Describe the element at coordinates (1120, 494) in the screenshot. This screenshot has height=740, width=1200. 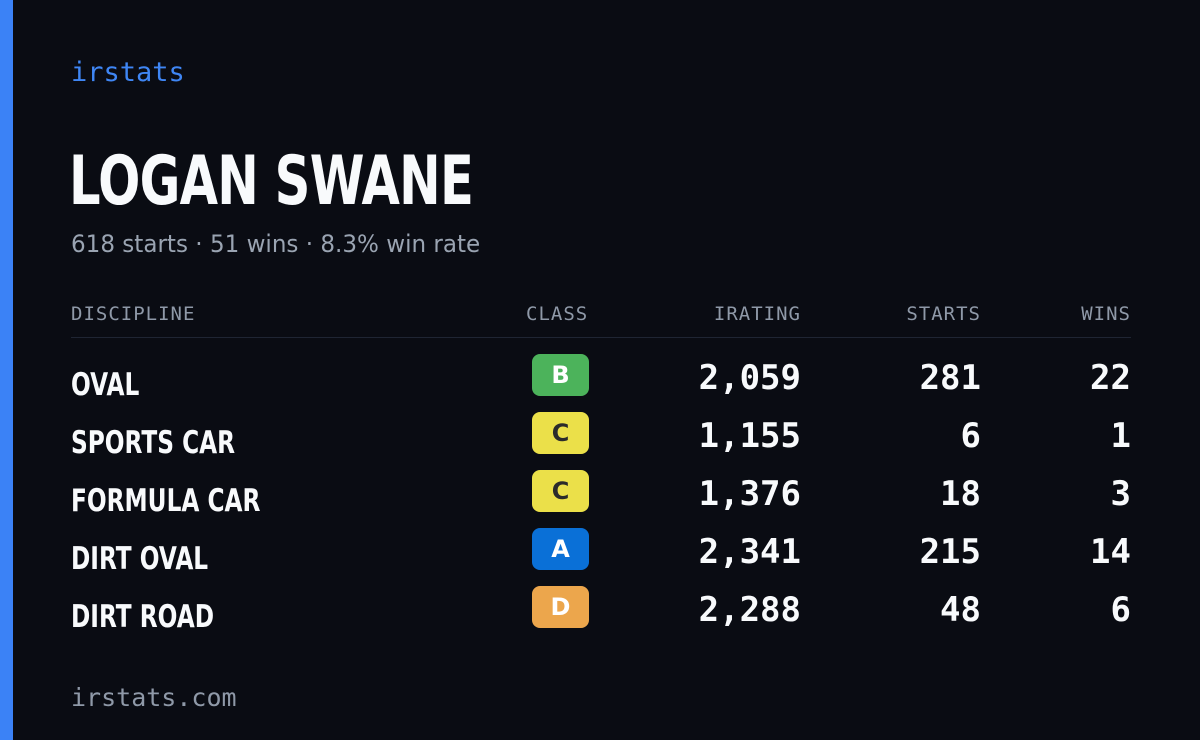
I see `wins-value: 3` at that location.